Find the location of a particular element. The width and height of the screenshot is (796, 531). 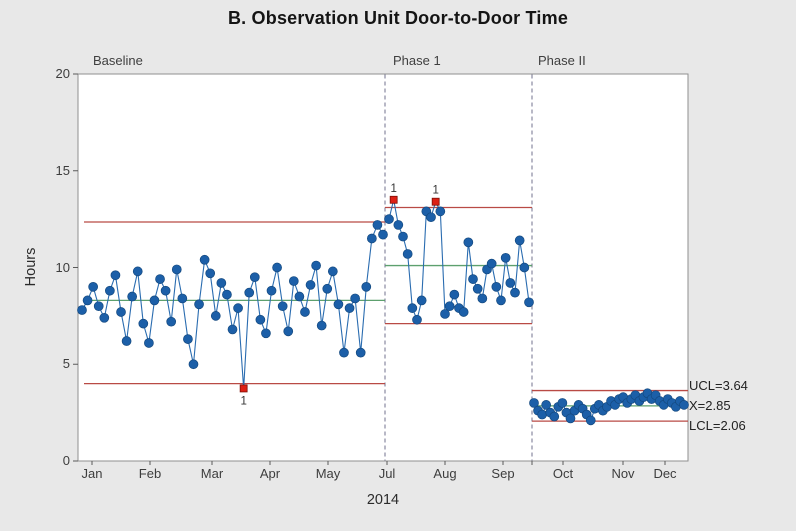

y-tick-label: 0 is located at coordinates (66, 460).